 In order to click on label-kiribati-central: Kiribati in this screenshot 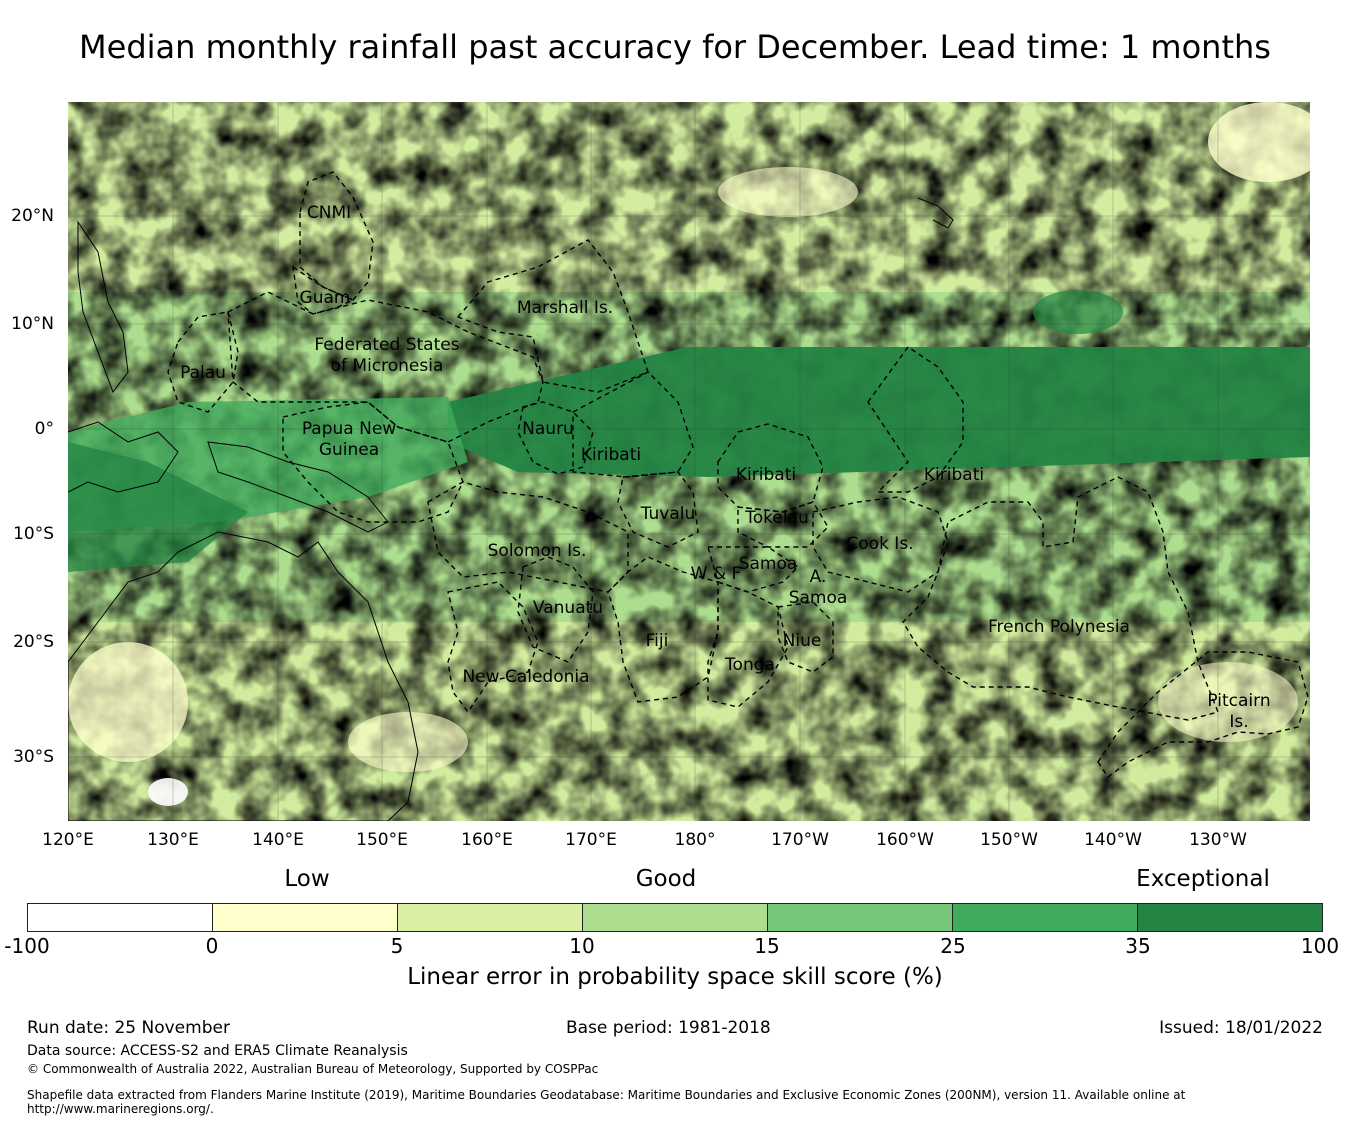, I will do `click(766, 475)`.